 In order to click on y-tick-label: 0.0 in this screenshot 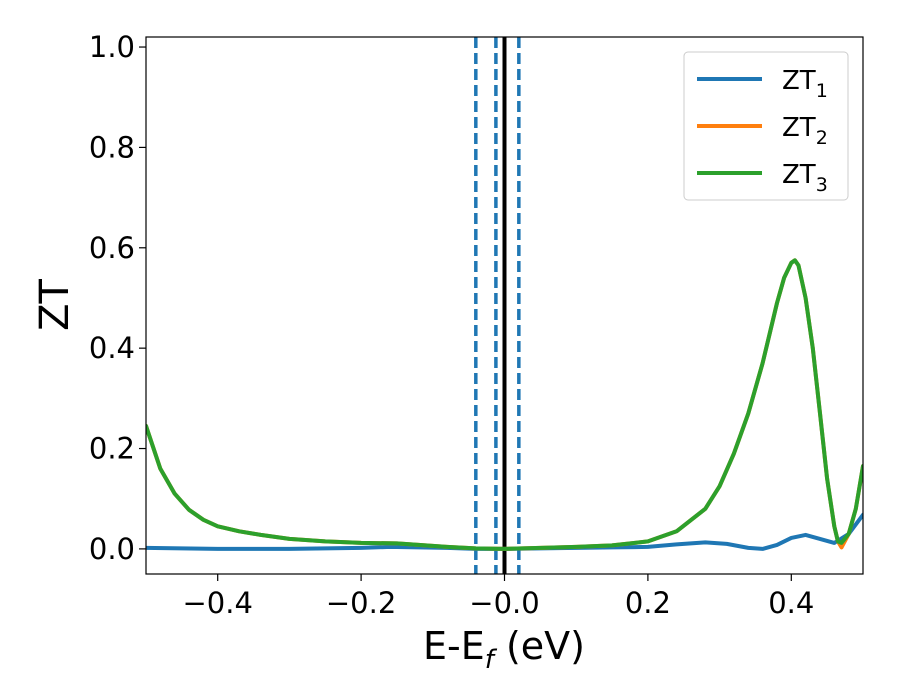, I will do `click(112, 549)`.